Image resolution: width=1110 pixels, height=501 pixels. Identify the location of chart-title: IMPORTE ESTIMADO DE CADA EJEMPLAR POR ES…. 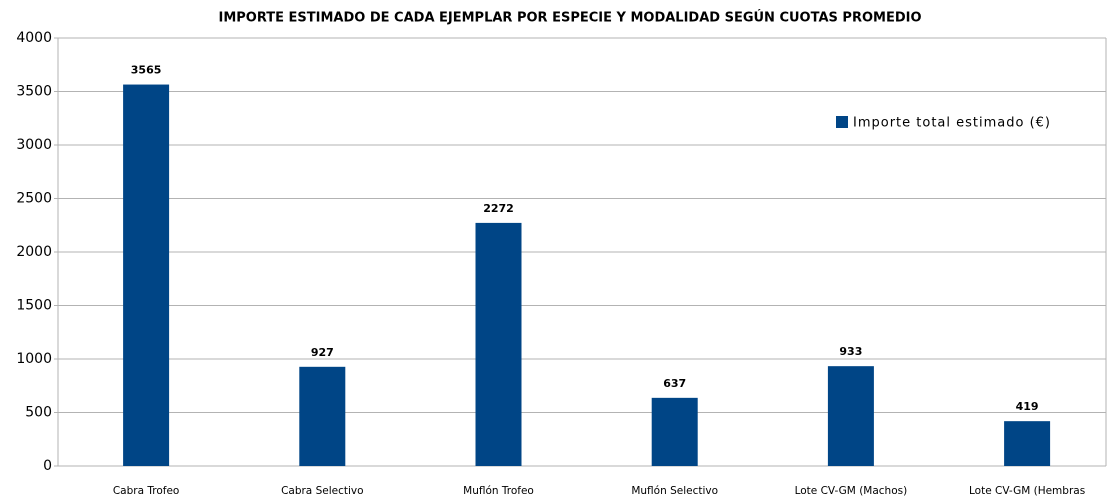
(569, 18).